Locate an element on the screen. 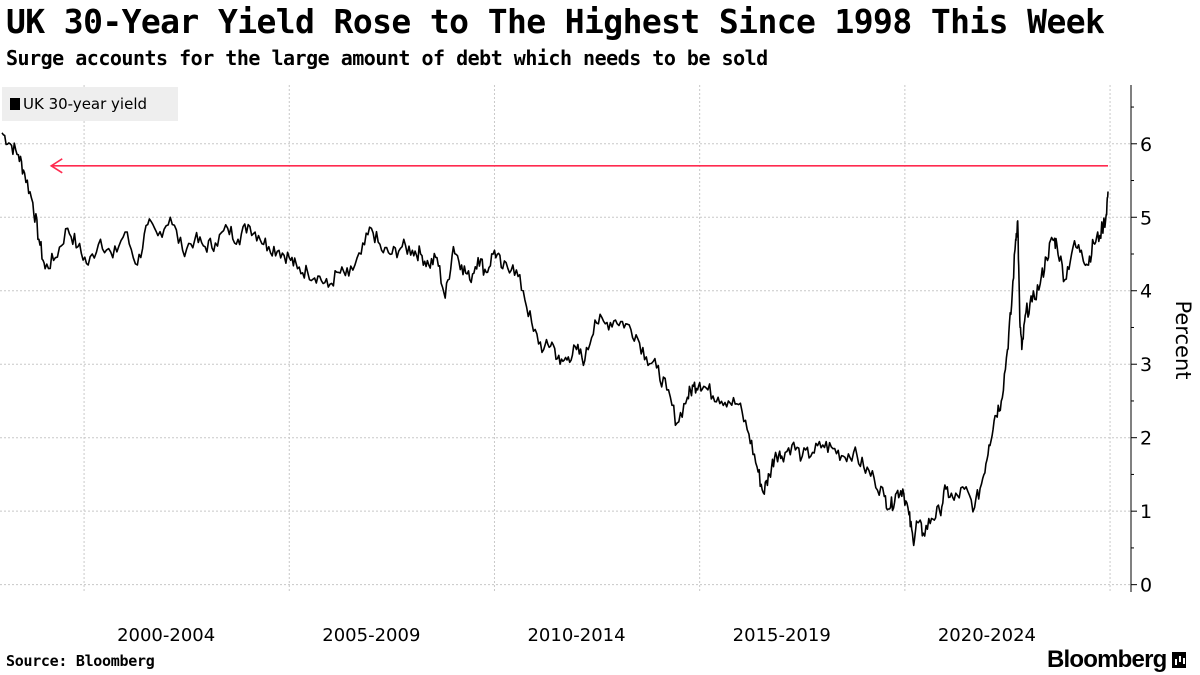  x-tick-label: 2000-2004 is located at coordinates (166, 635).